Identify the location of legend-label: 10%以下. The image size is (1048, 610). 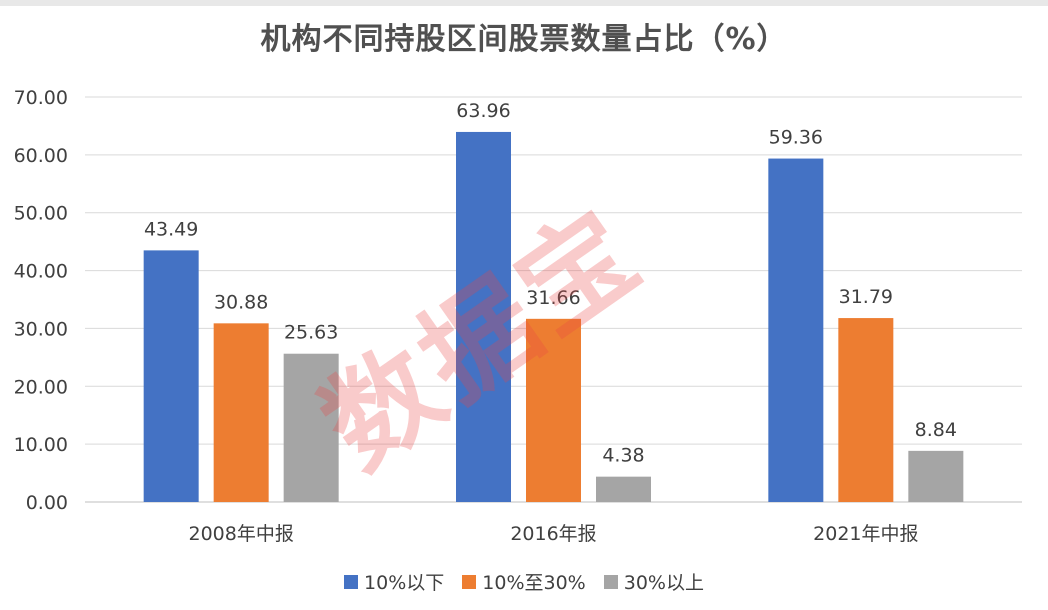
(404, 583).